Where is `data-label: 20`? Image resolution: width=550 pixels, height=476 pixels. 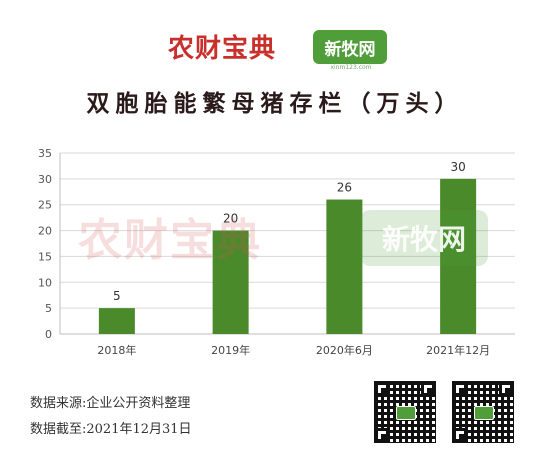
data-label: 20 is located at coordinates (230, 219).